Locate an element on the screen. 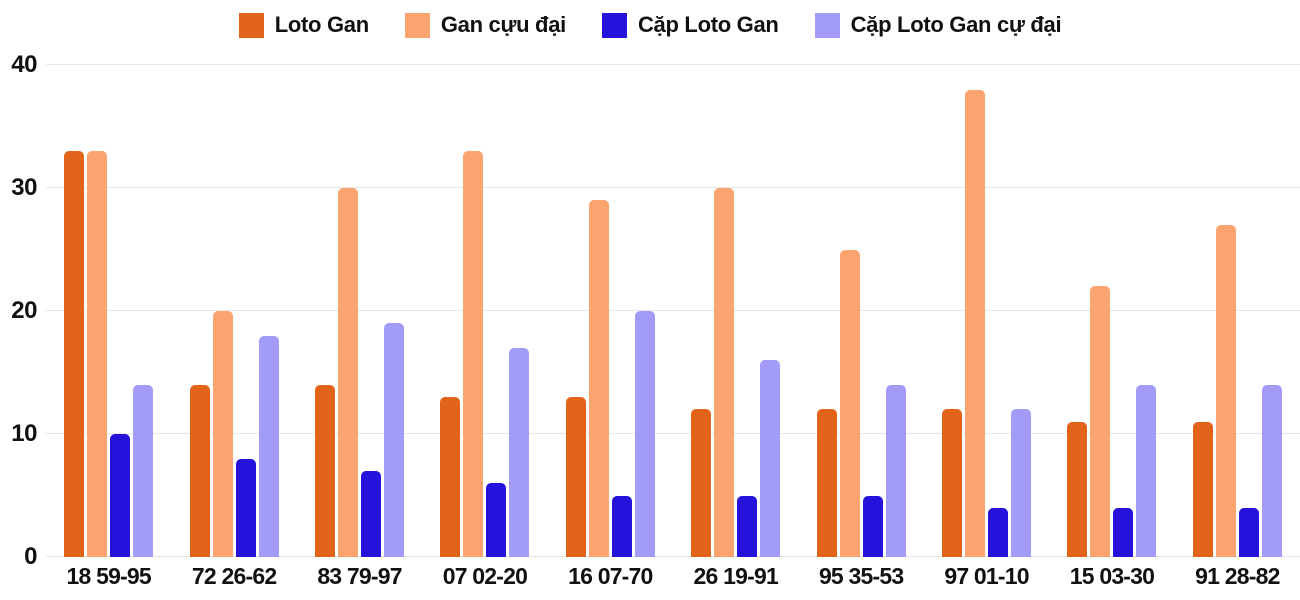 Image resolution: width=1300 pixels, height=600 pixels. x-axis-label: 83 79-97 is located at coordinates (359, 576).